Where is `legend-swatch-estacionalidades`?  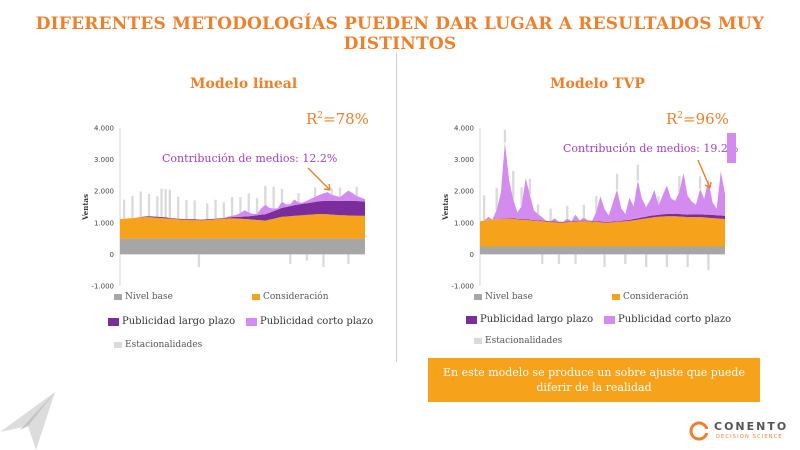 legend-swatch-estacionalidades is located at coordinates (118, 345).